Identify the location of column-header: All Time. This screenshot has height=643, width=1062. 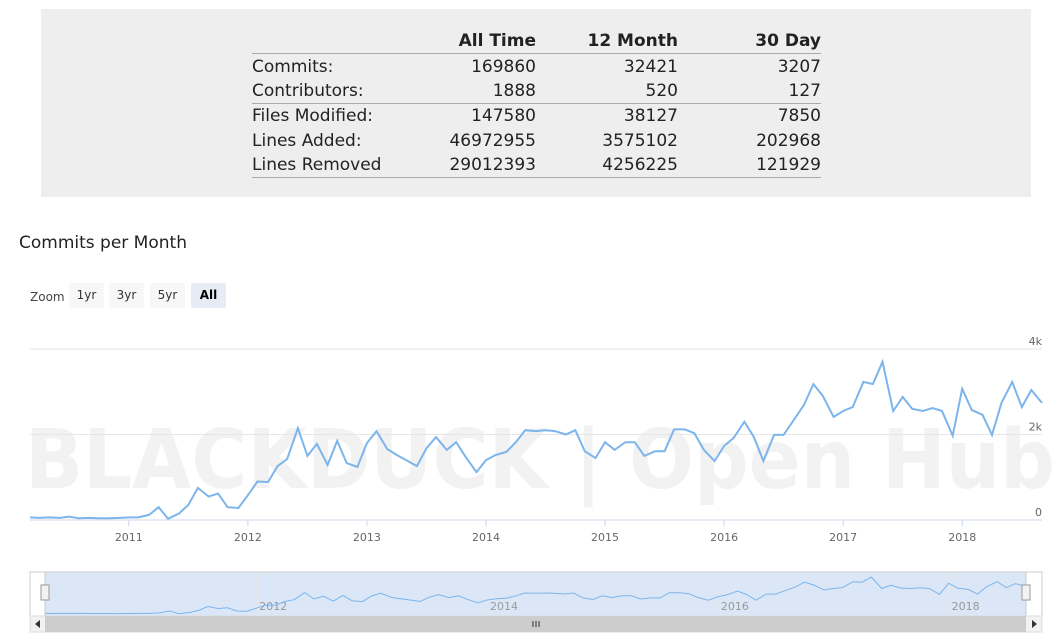
(465, 42).